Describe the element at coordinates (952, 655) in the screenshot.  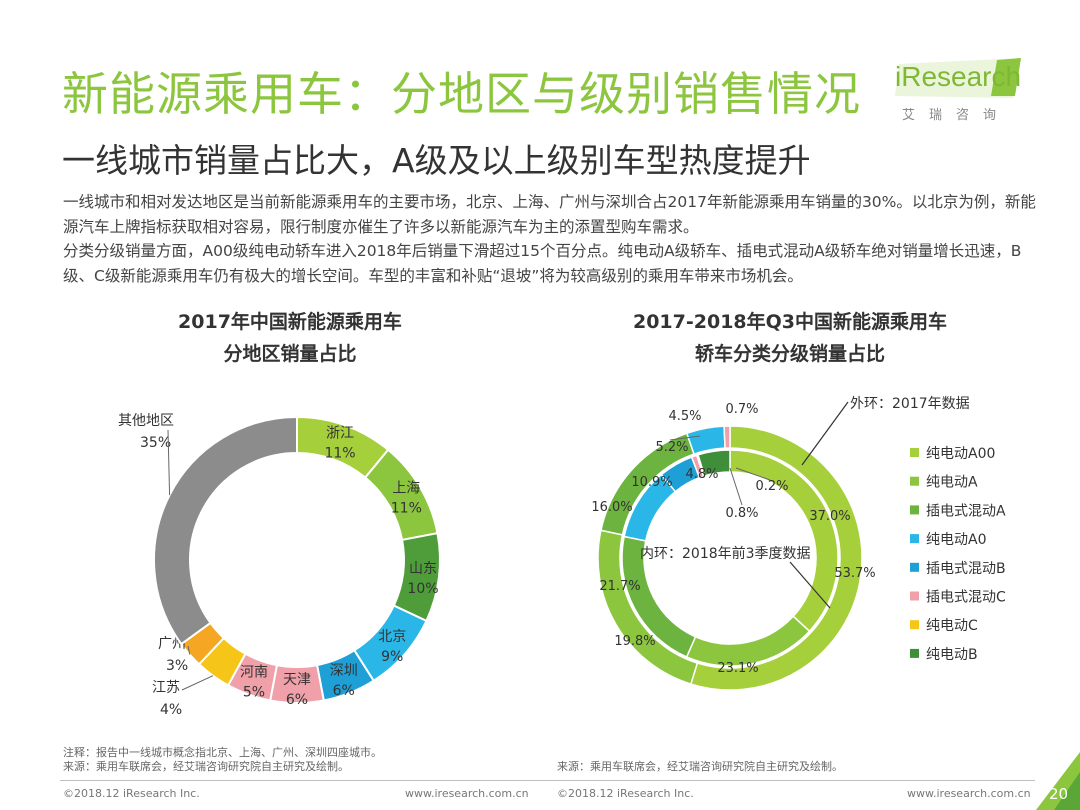
I see `legend-label-纯电动B: 纯电动B` at that location.